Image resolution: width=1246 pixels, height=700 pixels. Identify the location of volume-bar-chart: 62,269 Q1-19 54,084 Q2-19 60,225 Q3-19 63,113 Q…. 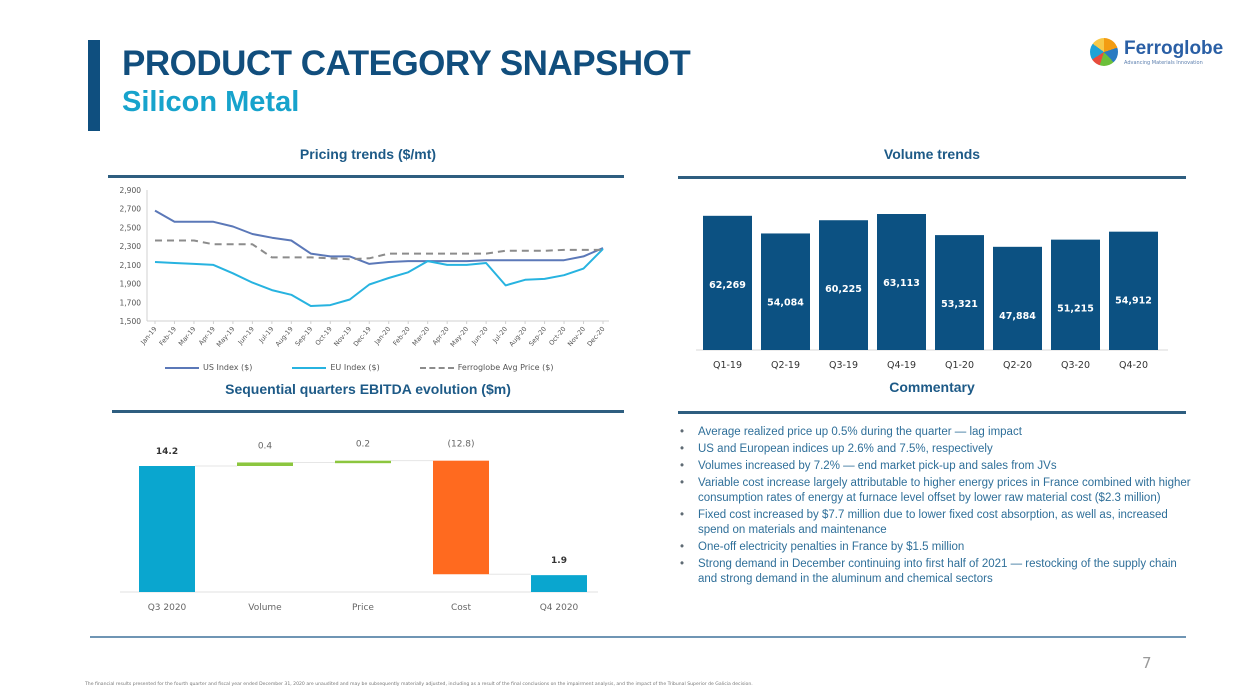
(932, 292).